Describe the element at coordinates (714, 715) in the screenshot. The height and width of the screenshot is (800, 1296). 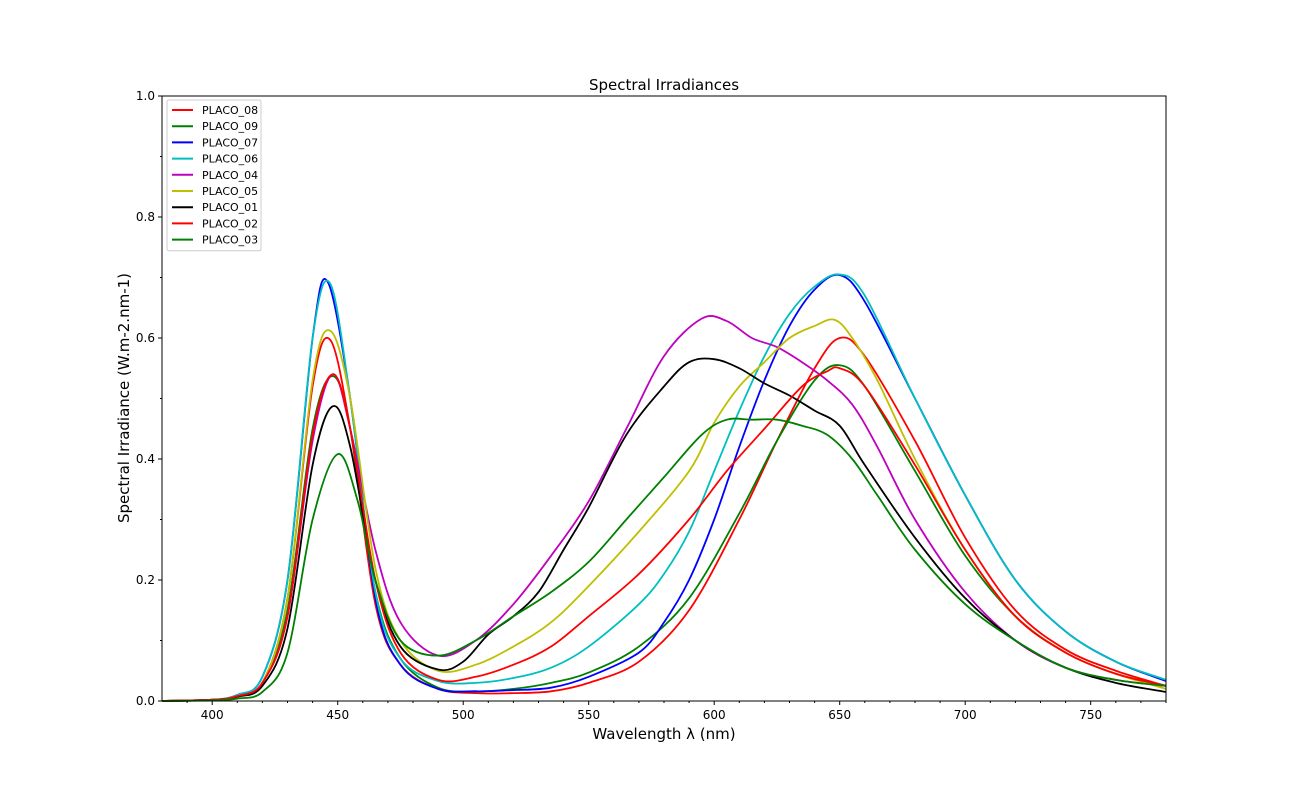
I see `x-tick-label: 600` at that location.